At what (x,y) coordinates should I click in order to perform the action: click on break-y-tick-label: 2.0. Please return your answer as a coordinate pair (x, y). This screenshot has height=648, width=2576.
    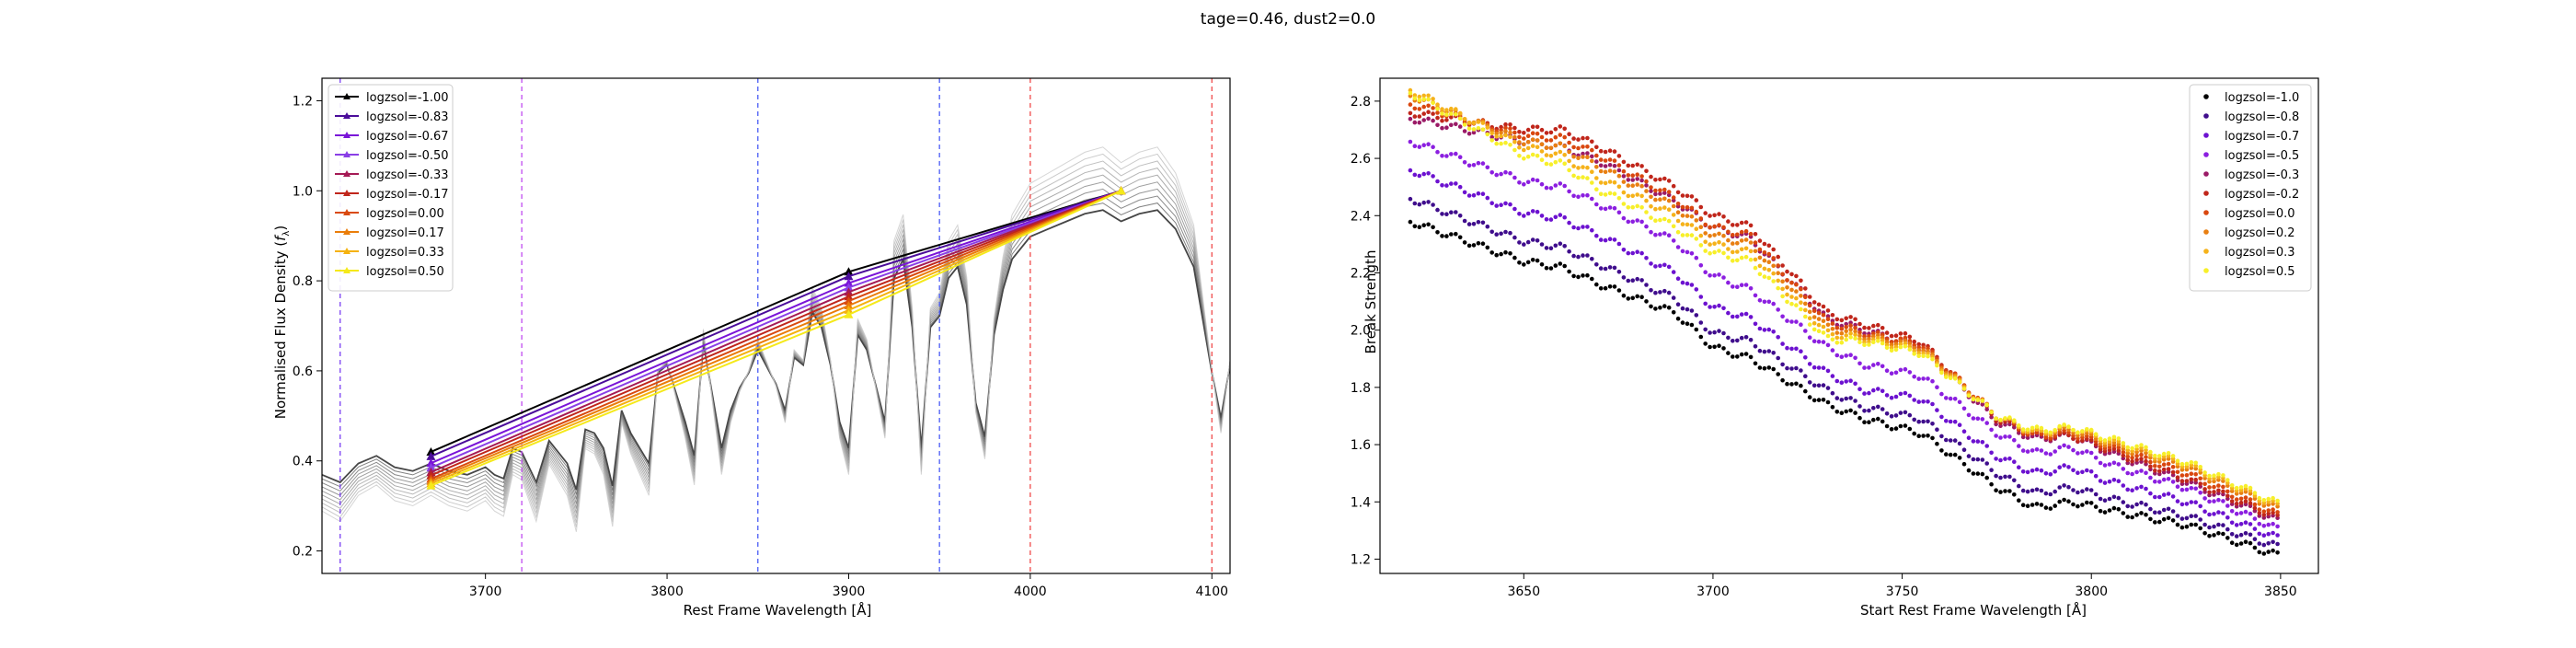
    Looking at the image, I should click on (1361, 331).